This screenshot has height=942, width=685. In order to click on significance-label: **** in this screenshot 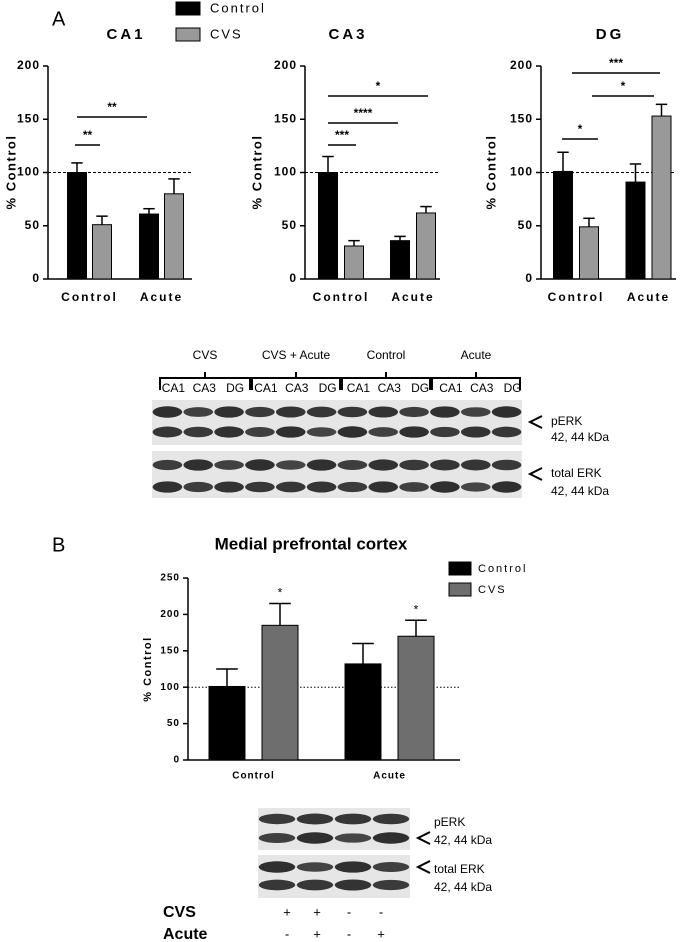, I will do `click(363, 113)`.